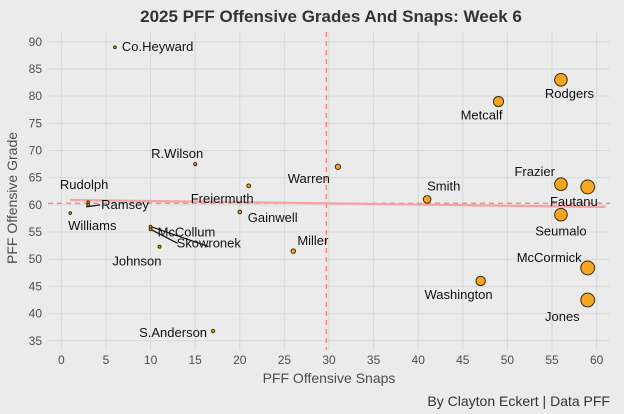 This screenshot has height=414, width=624. I want to click on point-seumalo, so click(561, 214).